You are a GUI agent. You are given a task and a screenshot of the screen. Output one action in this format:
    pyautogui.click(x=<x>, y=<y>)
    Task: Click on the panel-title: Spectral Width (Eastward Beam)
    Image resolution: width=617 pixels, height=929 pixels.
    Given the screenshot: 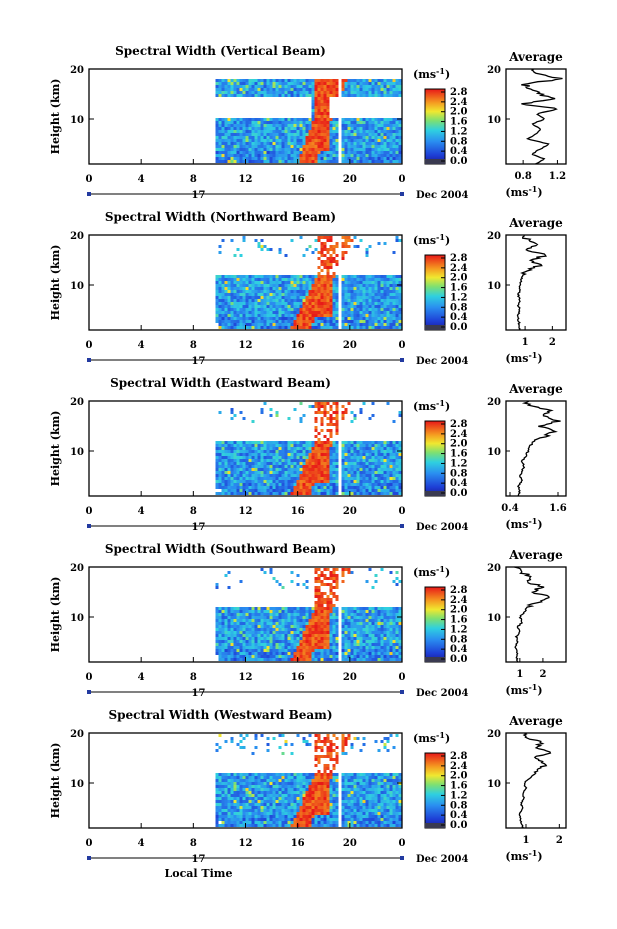 What is the action you would take?
    pyautogui.click(x=220, y=383)
    